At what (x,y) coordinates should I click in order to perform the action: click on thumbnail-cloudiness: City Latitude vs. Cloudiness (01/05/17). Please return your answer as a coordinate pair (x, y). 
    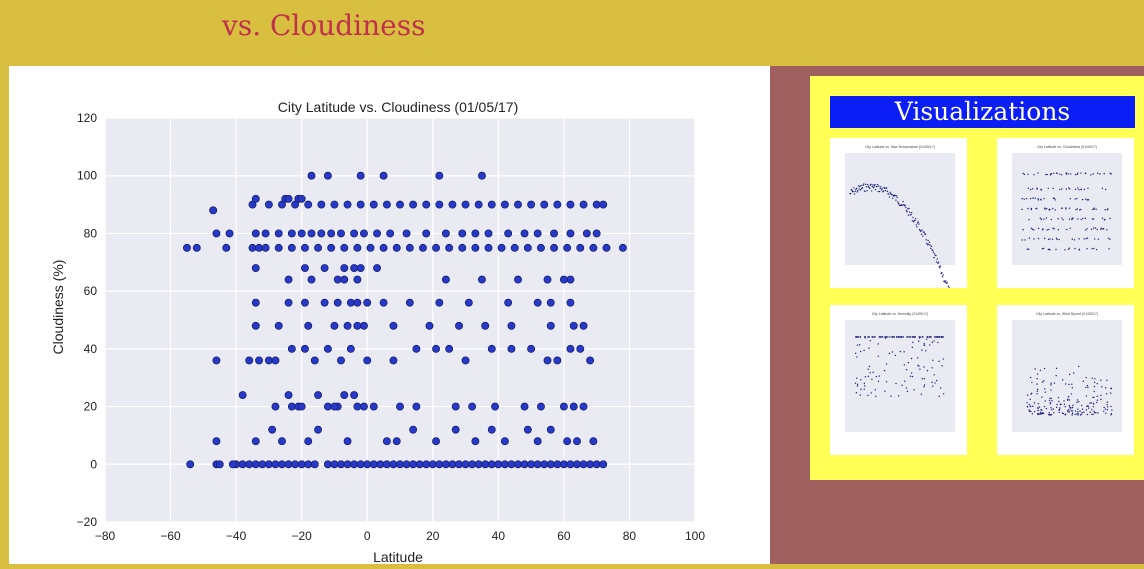
    Looking at the image, I should click on (1065, 213).